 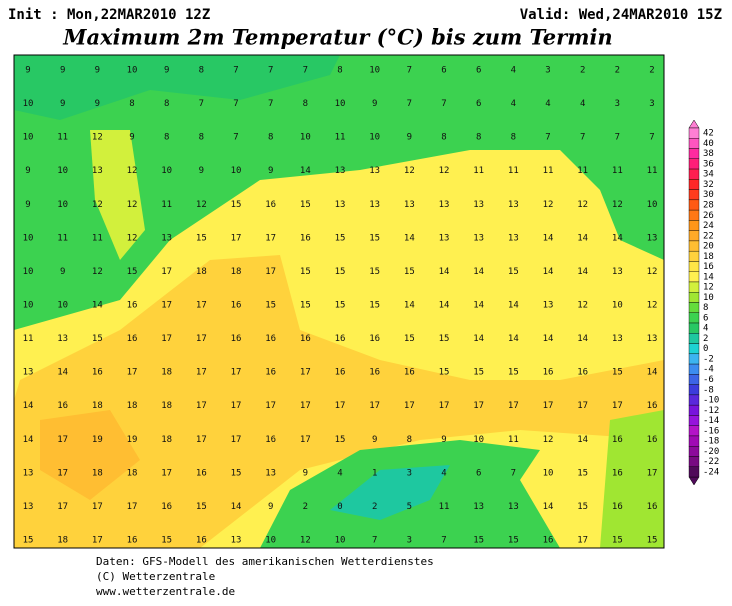 What do you see at coordinates (711, 401) in the screenshot?
I see `colorbar-label: -10` at bounding box center [711, 401].